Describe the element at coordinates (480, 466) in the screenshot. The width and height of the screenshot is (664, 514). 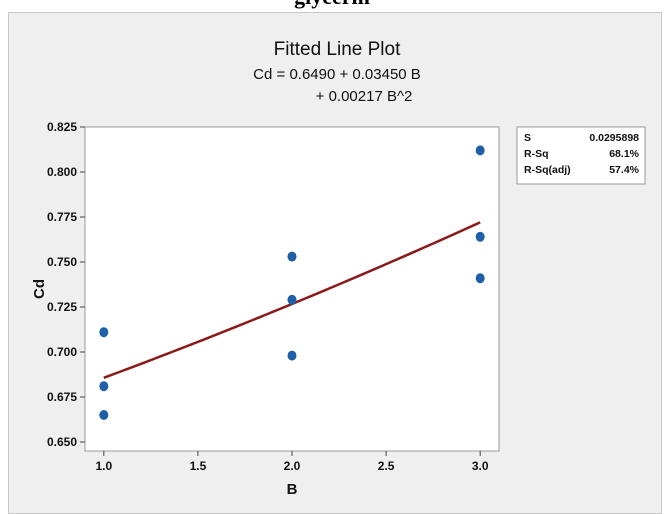
I see `x-tick-label: 3.0` at that location.